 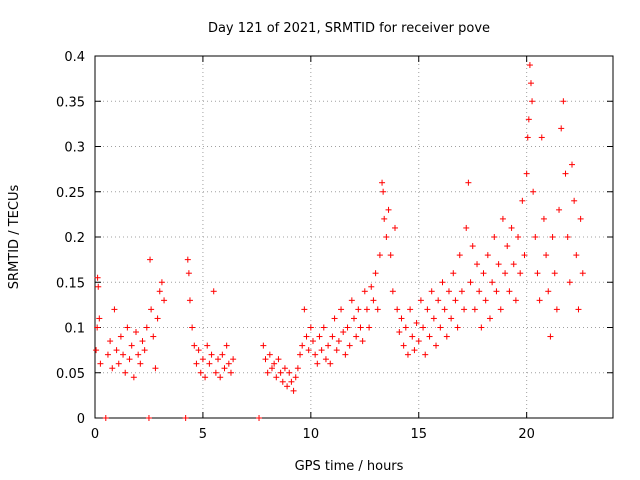 I want to click on y-tick-label: 0, so click(x=81, y=419).